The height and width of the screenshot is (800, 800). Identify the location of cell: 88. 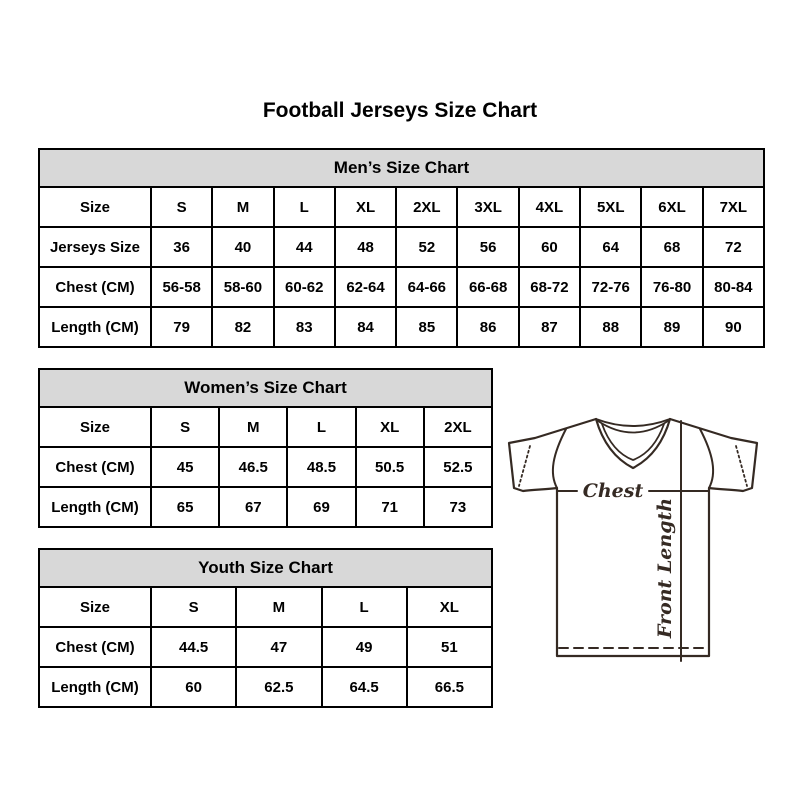
(611, 327).